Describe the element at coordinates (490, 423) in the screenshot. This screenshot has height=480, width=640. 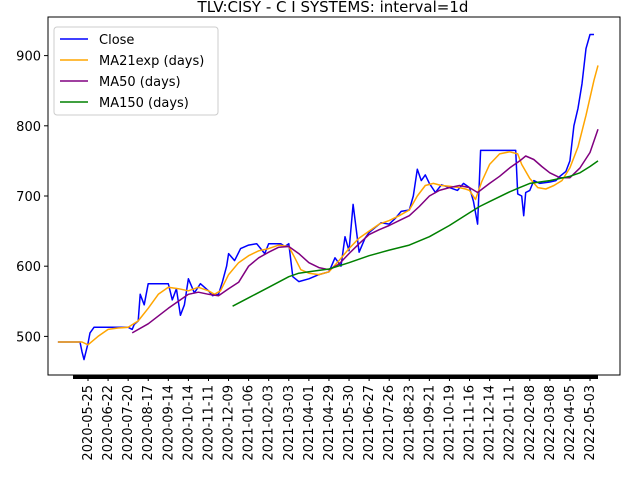
I see `x-tick-label: 2021-12-14` at that location.